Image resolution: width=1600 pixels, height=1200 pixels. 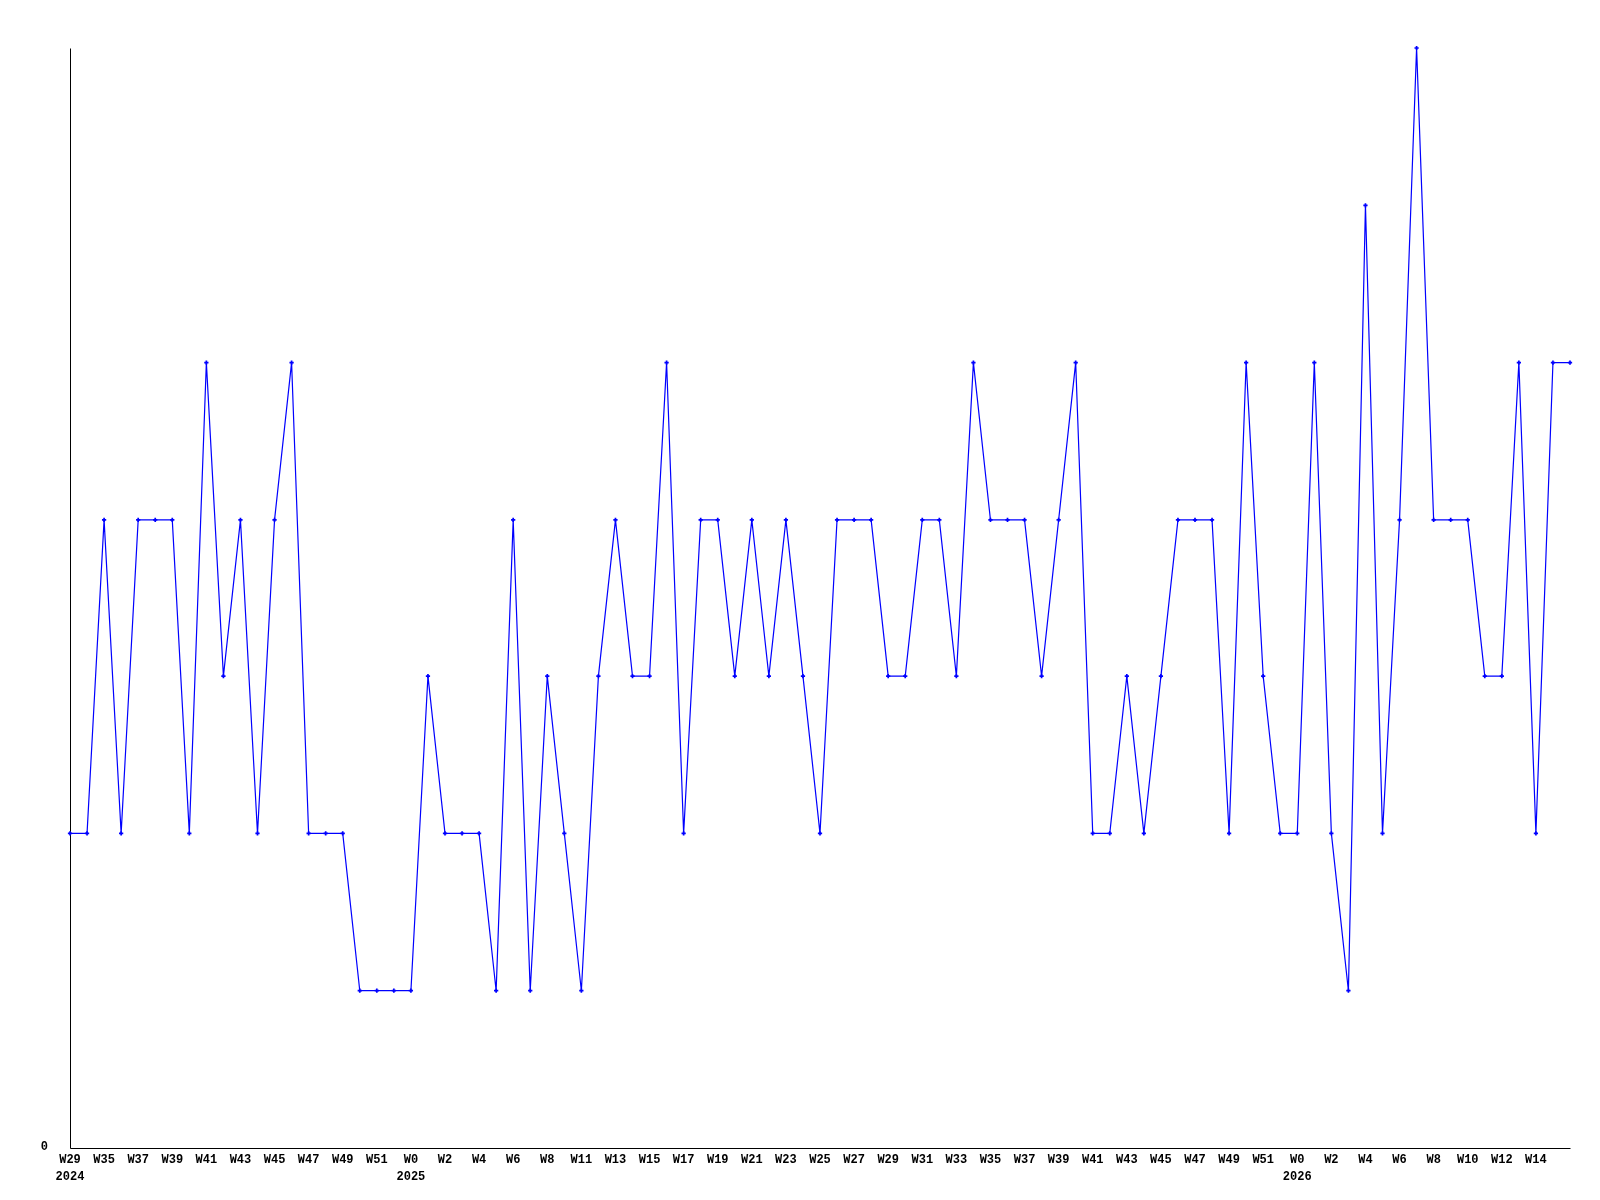 What do you see at coordinates (683, 1160) in the screenshot?
I see `x-tick-label: W17` at bounding box center [683, 1160].